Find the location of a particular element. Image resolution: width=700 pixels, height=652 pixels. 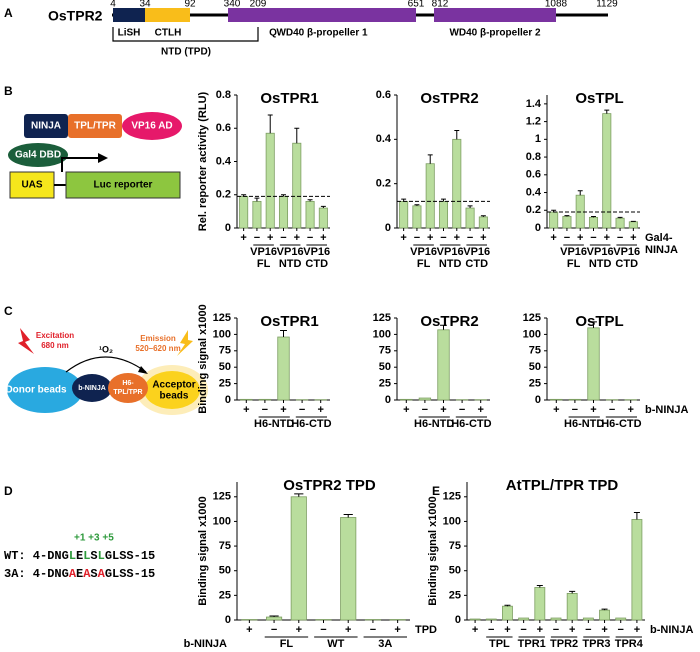

part-label: b-NINJA is located at coordinates (92, 388).